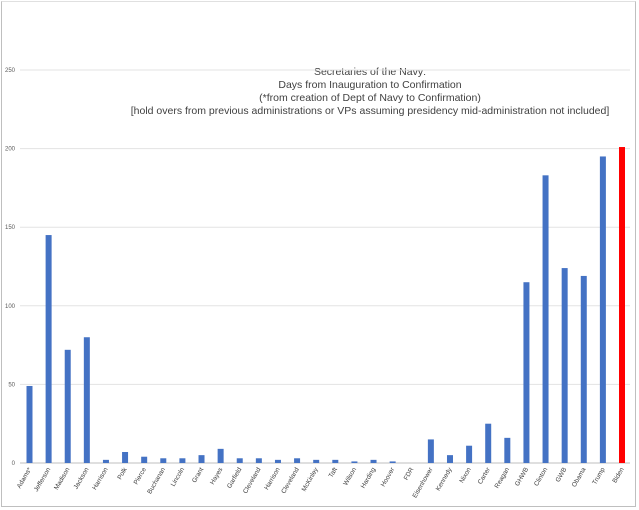 The width and height of the screenshot is (639, 510). Describe the element at coordinates (562, 475) in the screenshot. I see `x-tick-label: GWB` at that location.